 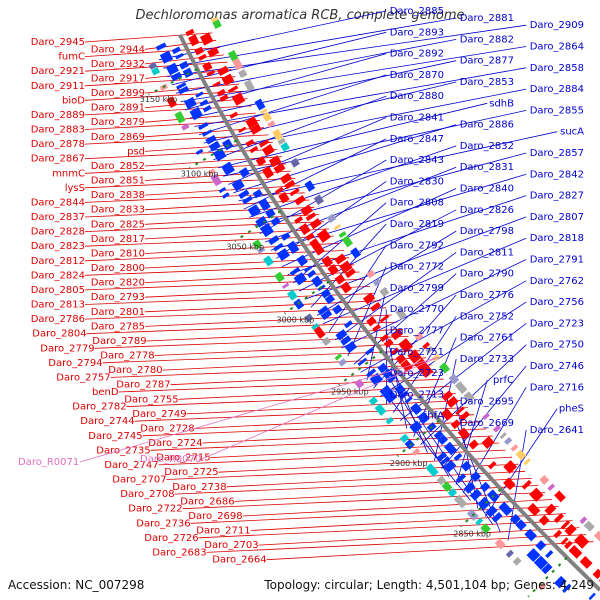 I want to click on left-gene-label: benD, so click(x=105, y=392).